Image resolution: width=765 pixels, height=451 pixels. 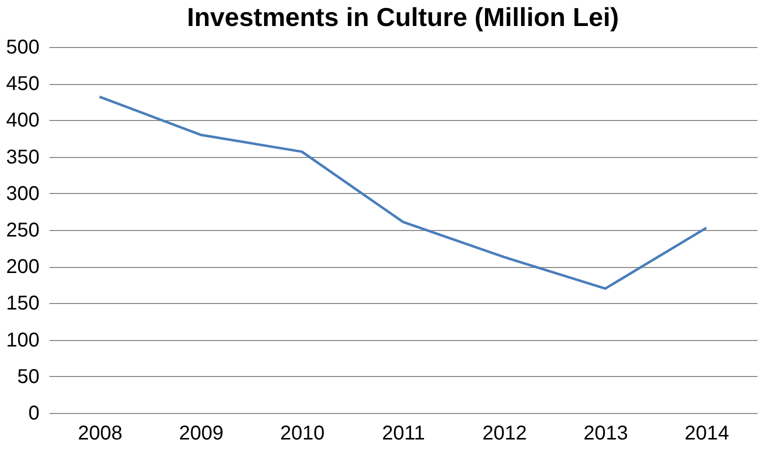 I want to click on x-tick-label: 2011, so click(x=404, y=433).